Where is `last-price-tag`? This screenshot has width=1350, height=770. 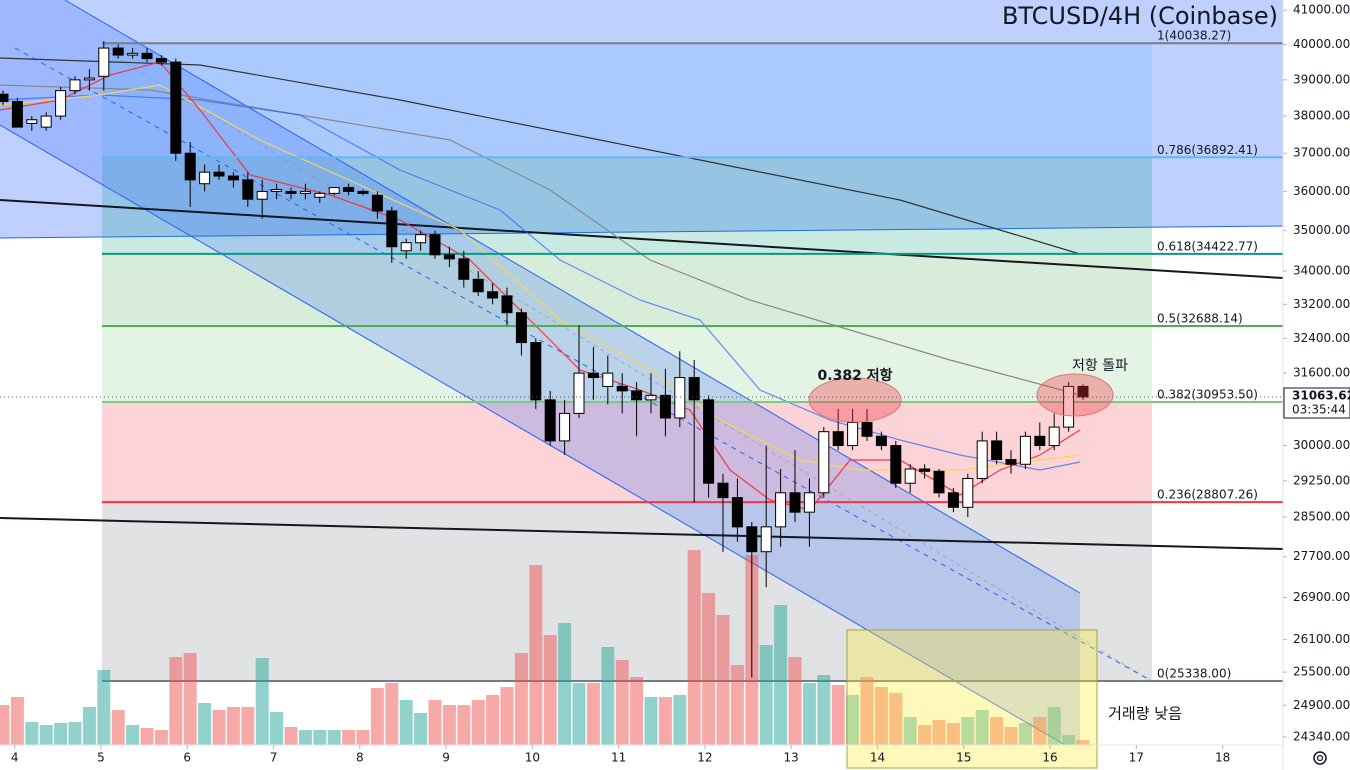
last-price-tag is located at coordinates (1316, 403).